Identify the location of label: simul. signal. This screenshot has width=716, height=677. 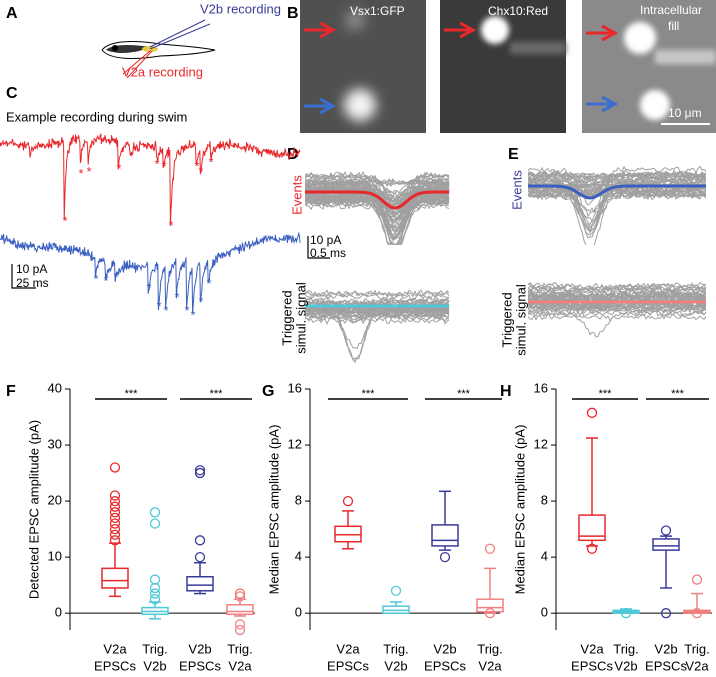
(300, 318).